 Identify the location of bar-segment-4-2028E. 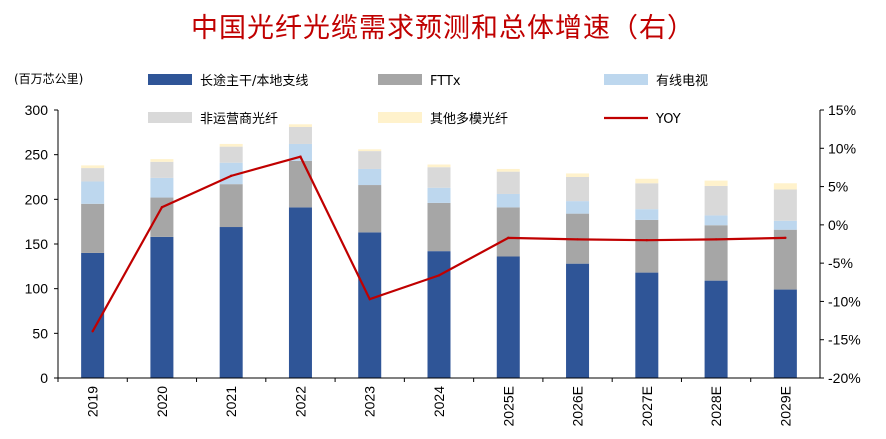
(716, 183).